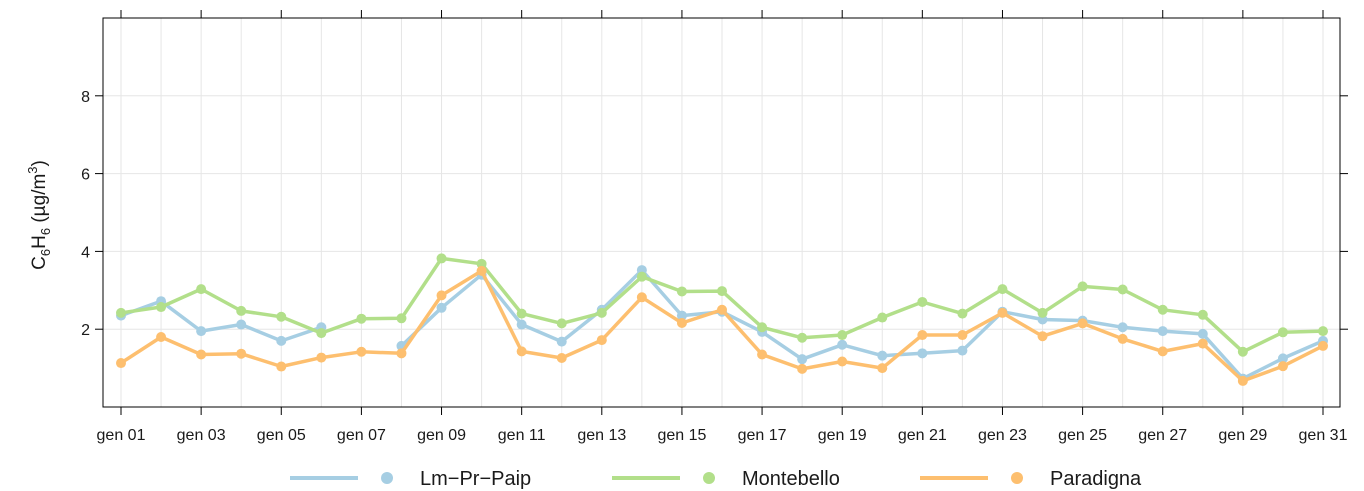 This screenshot has height=491, width=1364. What do you see at coordinates (361, 435) in the screenshot?
I see `x-tick-label: gen 07` at bounding box center [361, 435].